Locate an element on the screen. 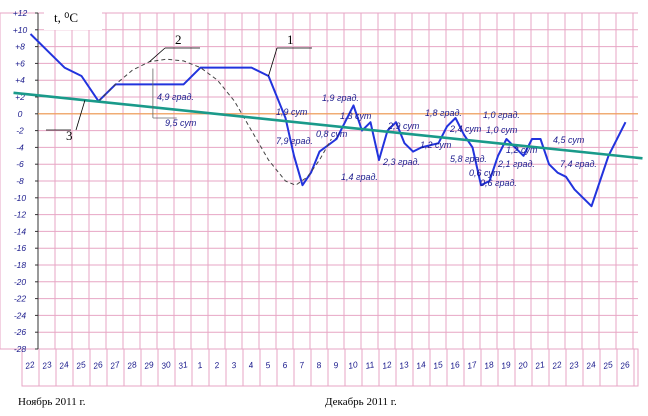 The image size is (648, 416). annotation-label: 1,9 сут is located at coordinates (292, 112).